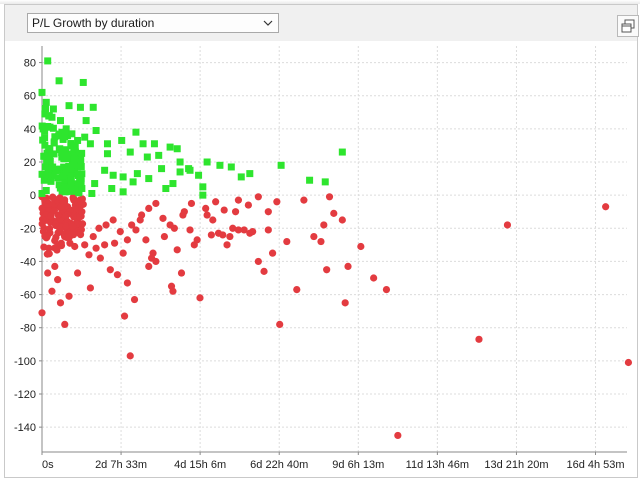 The height and width of the screenshot is (482, 640). What do you see at coordinates (33, 196) in the screenshot?
I see `y-tick-label: 0` at bounding box center [33, 196].